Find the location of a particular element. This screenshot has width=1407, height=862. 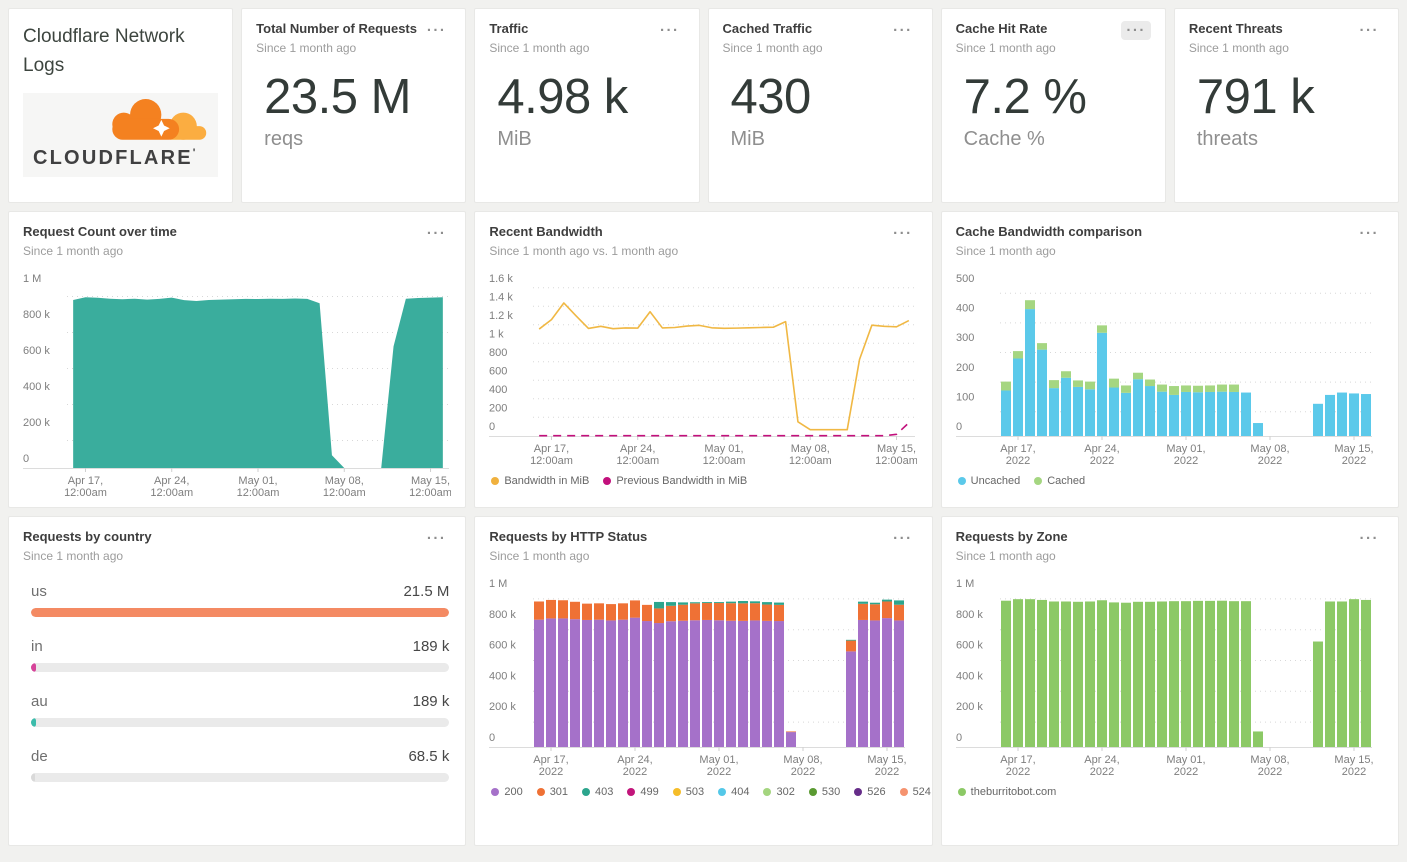

y-axis-label: 400 is located at coordinates (498, 390).